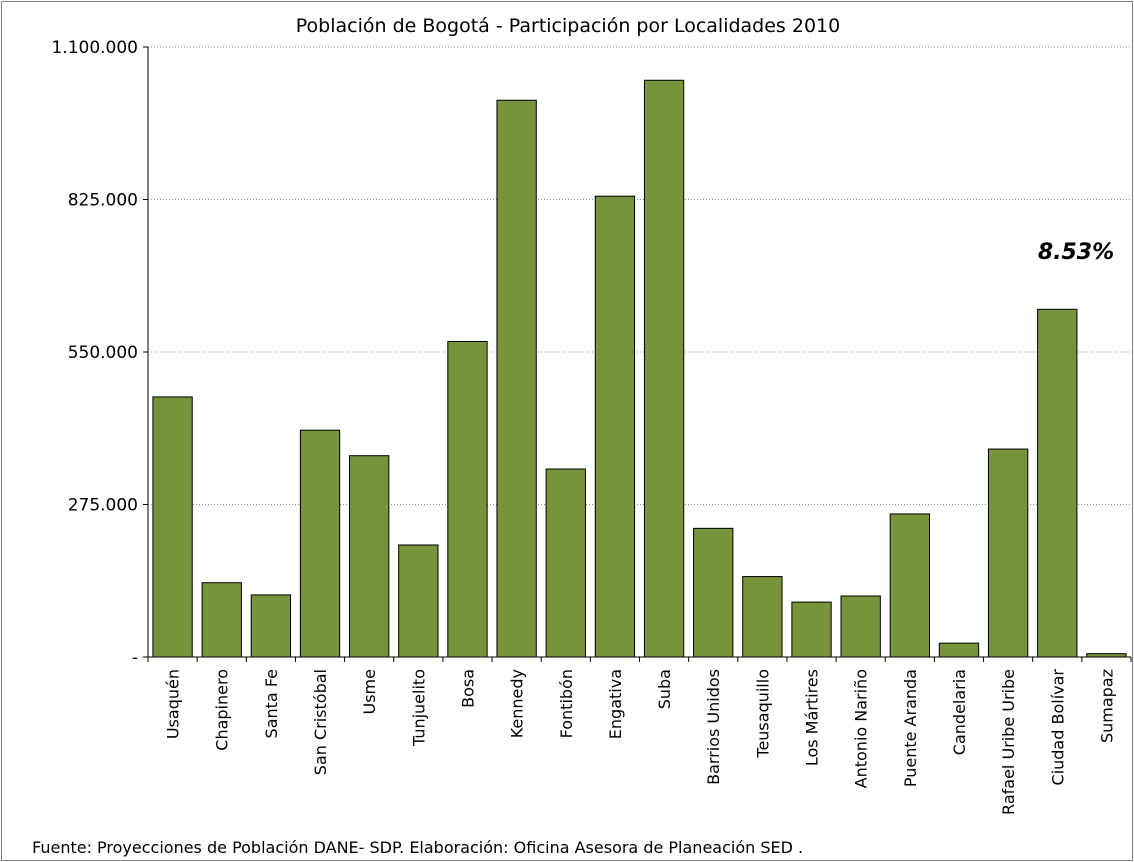 Image resolution: width=1134 pixels, height=862 pixels. I want to click on x-tick-label: Kennedy, so click(517, 703).